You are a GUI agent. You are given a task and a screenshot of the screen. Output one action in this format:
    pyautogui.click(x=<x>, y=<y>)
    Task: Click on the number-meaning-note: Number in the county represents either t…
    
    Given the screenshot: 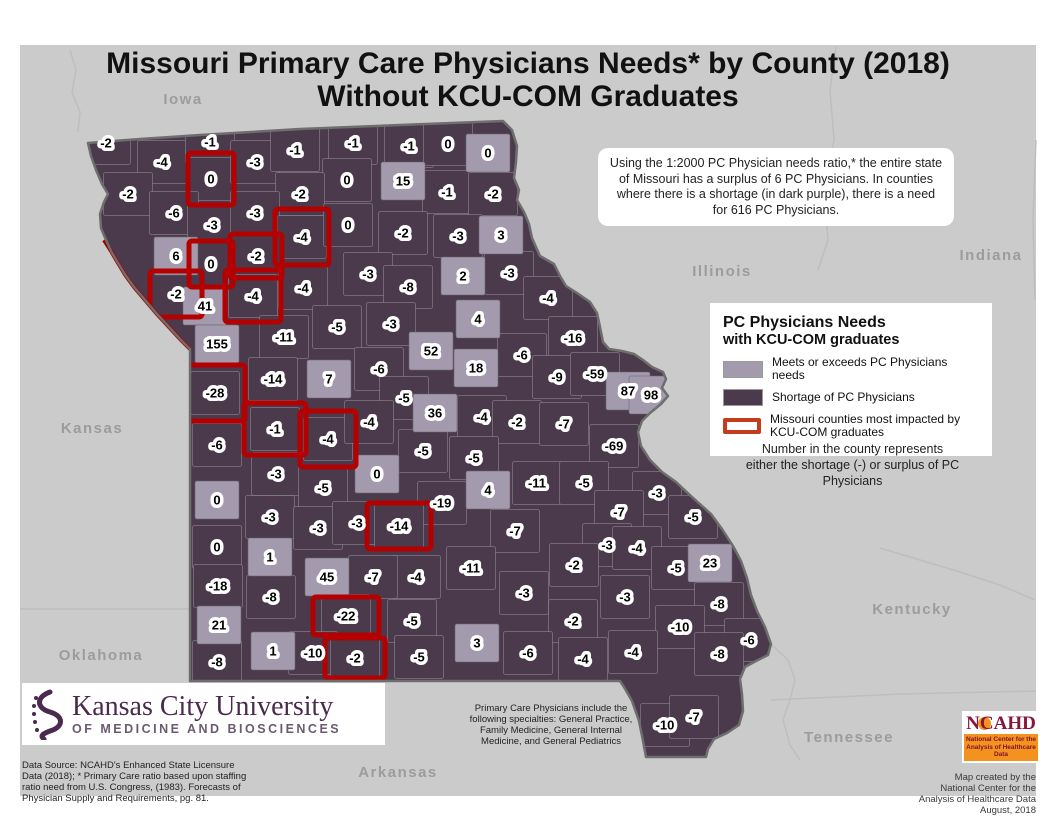 What is the action you would take?
    pyautogui.click(x=852, y=465)
    